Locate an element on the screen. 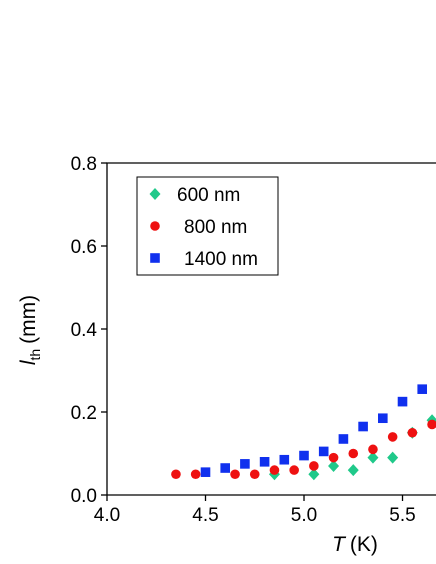 The image size is (436, 564). legend-label: 600 nm is located at coordinates (208, 195).